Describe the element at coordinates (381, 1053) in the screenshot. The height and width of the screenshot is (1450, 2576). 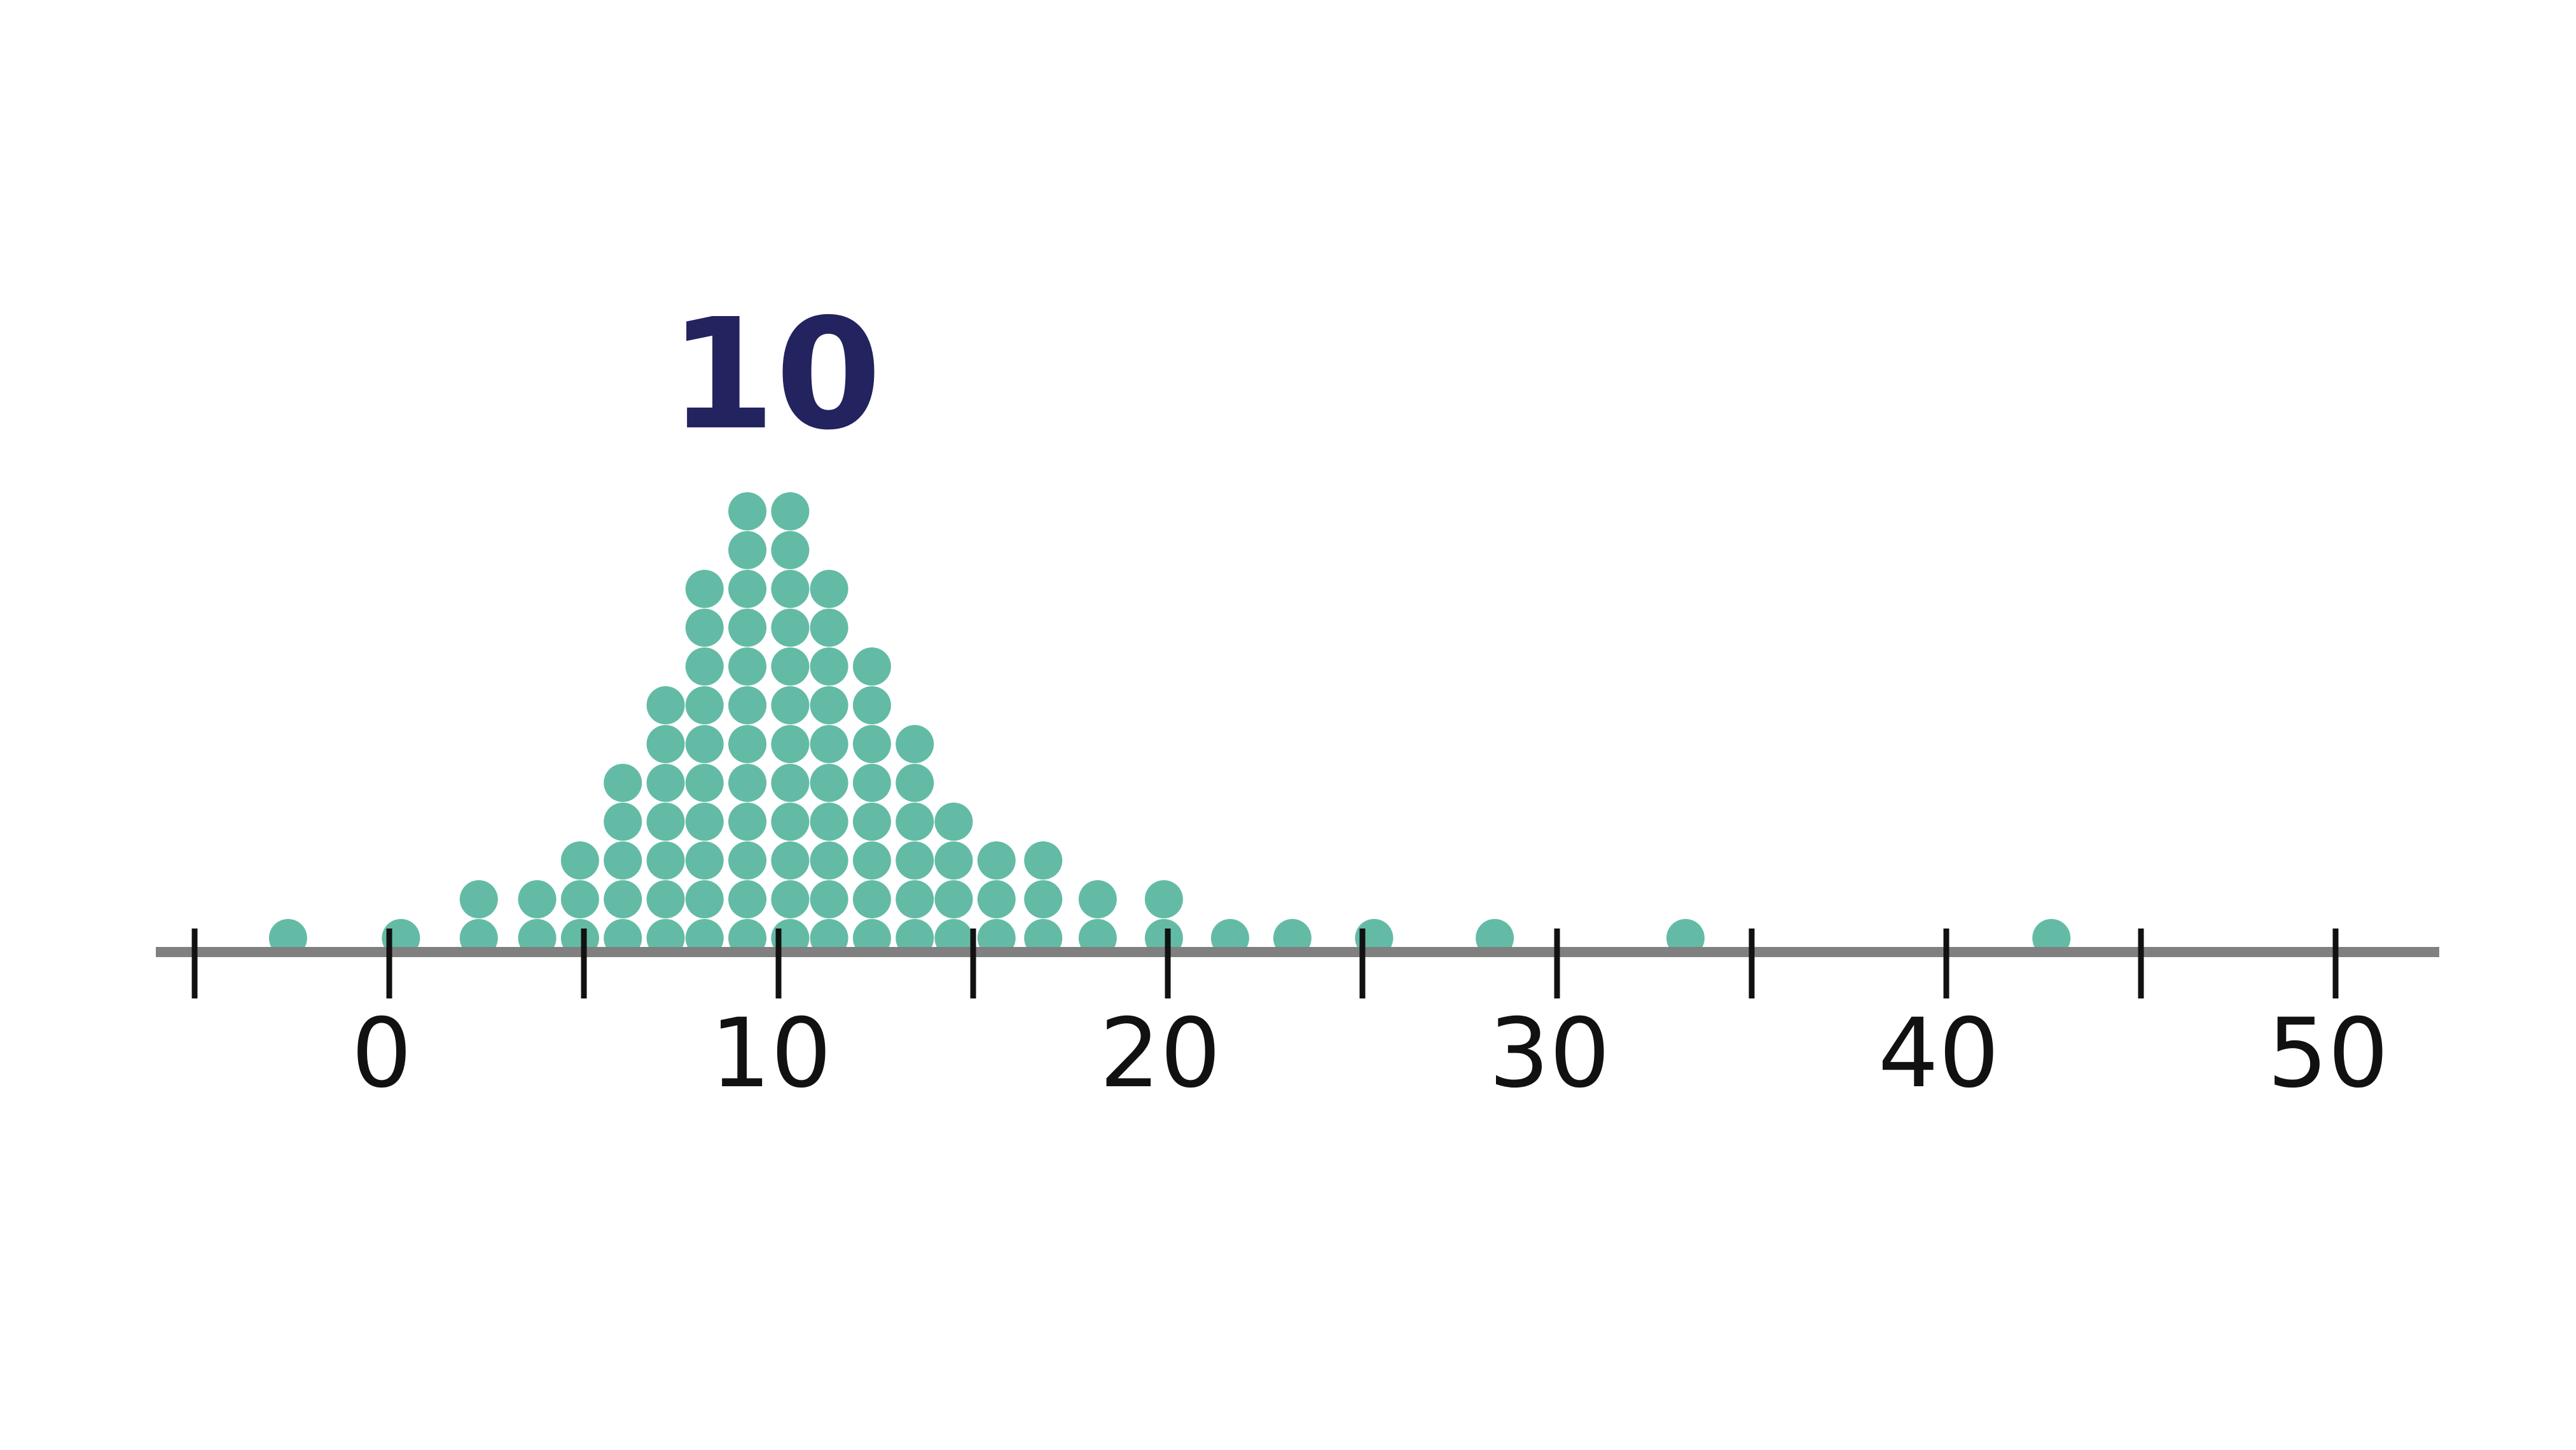
I see `x-tick-label: 0` at that location.